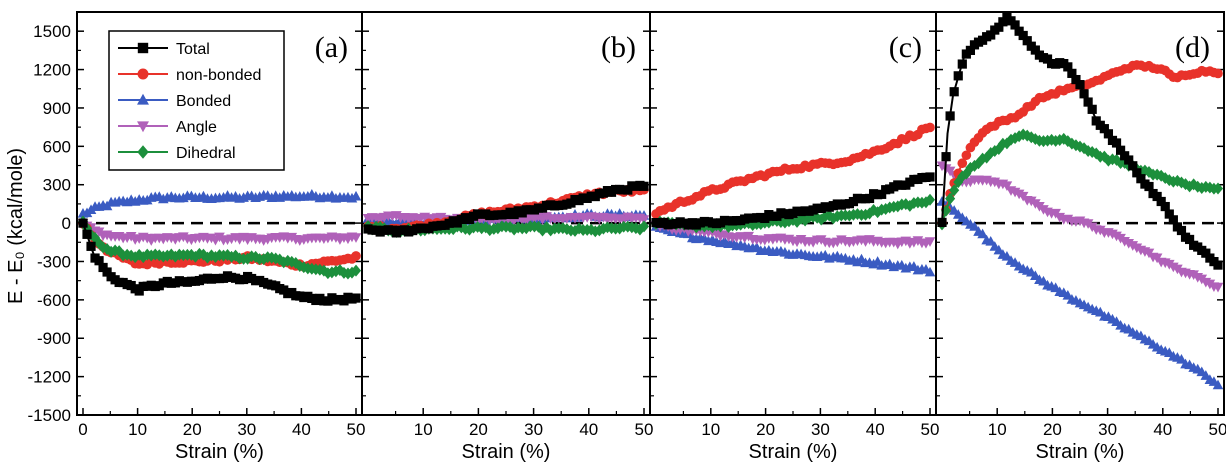  What do you see at coordinates (196, 100) in the screenshot?
I see `legend: Total non-bonded Bonded Angle Dihedral` at bounding box center [196, 100].